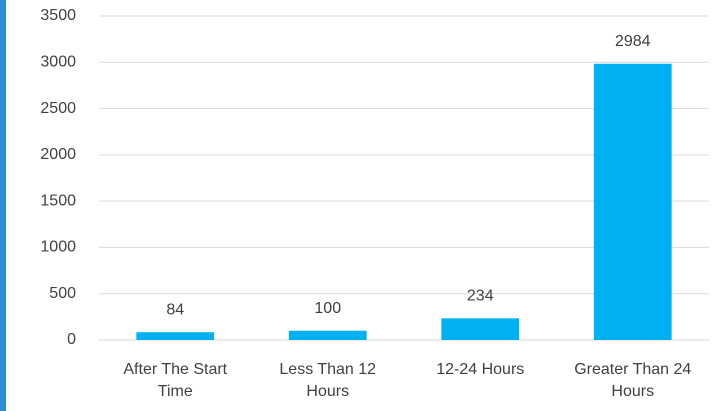 The width and height of the screenshot is (723, 411). What do you see at coordinates (175, 309) in the screenshot?
I see `data-label: 84` at bounding box center [175, 309].